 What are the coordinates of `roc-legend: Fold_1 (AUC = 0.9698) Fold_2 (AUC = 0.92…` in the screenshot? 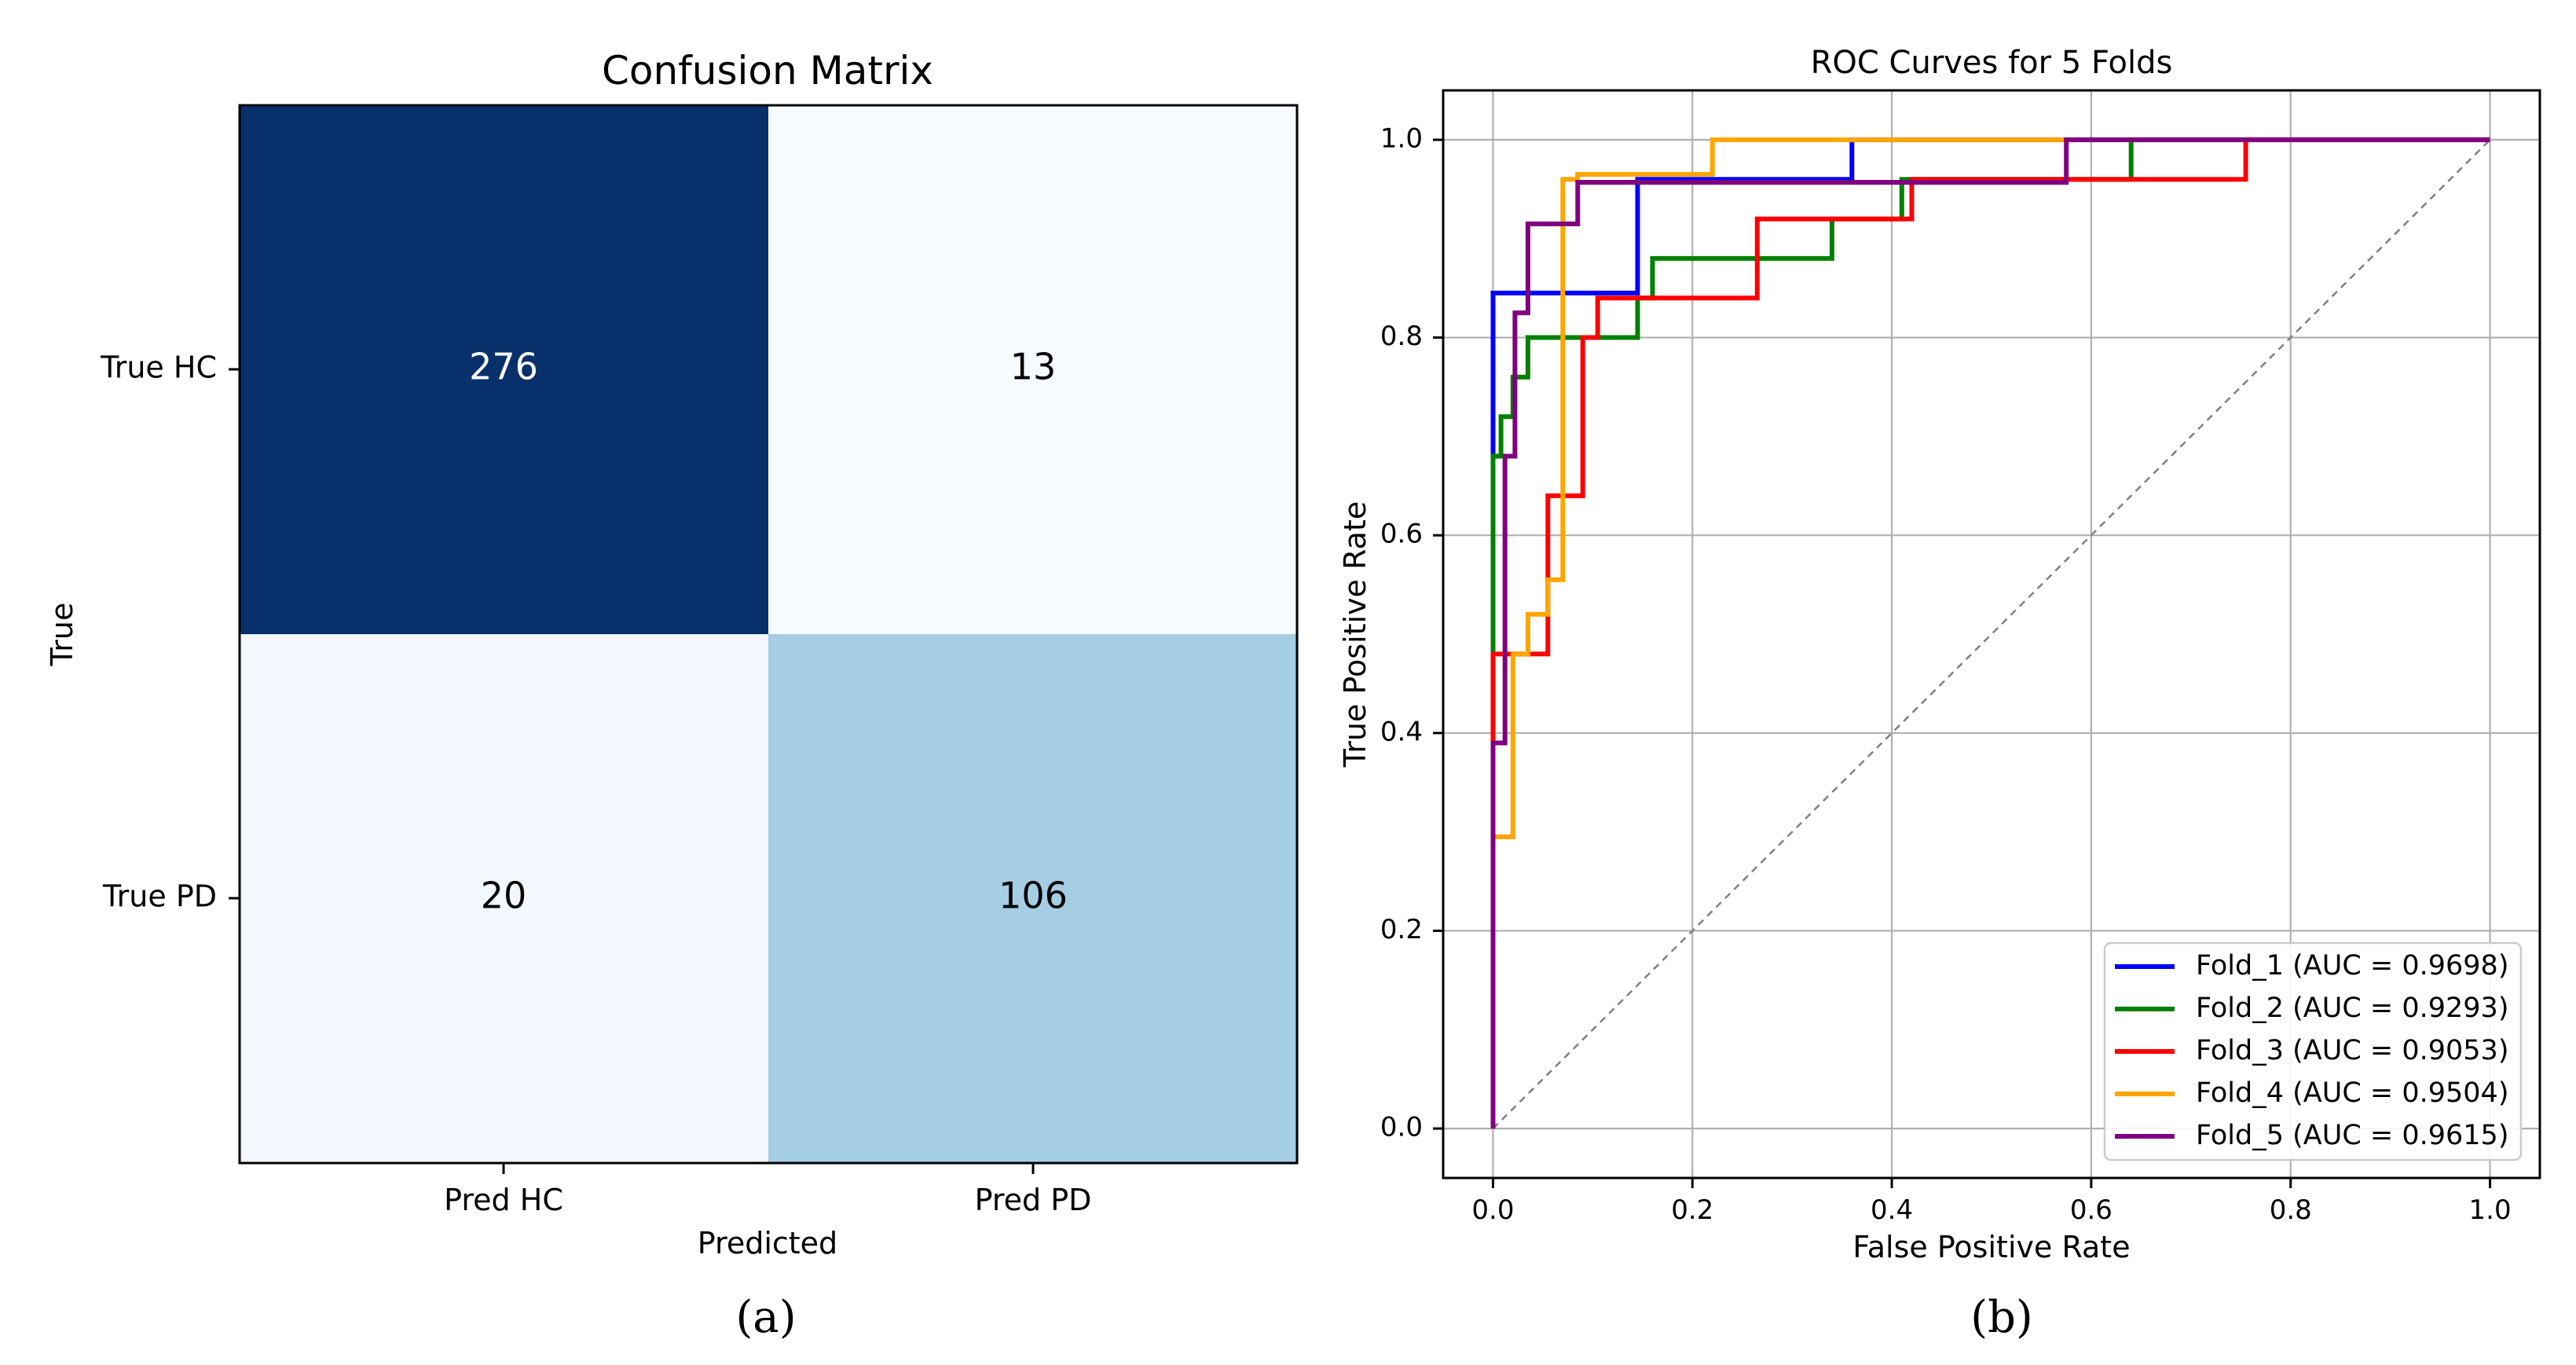 It's located at (2313, 1051).